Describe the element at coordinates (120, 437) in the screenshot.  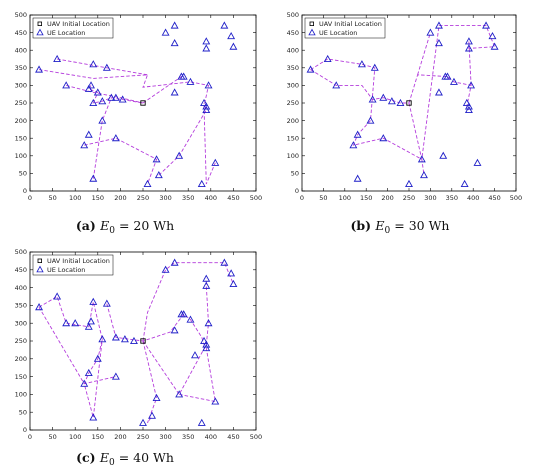
I see `x-tick-label: 200` at that location.